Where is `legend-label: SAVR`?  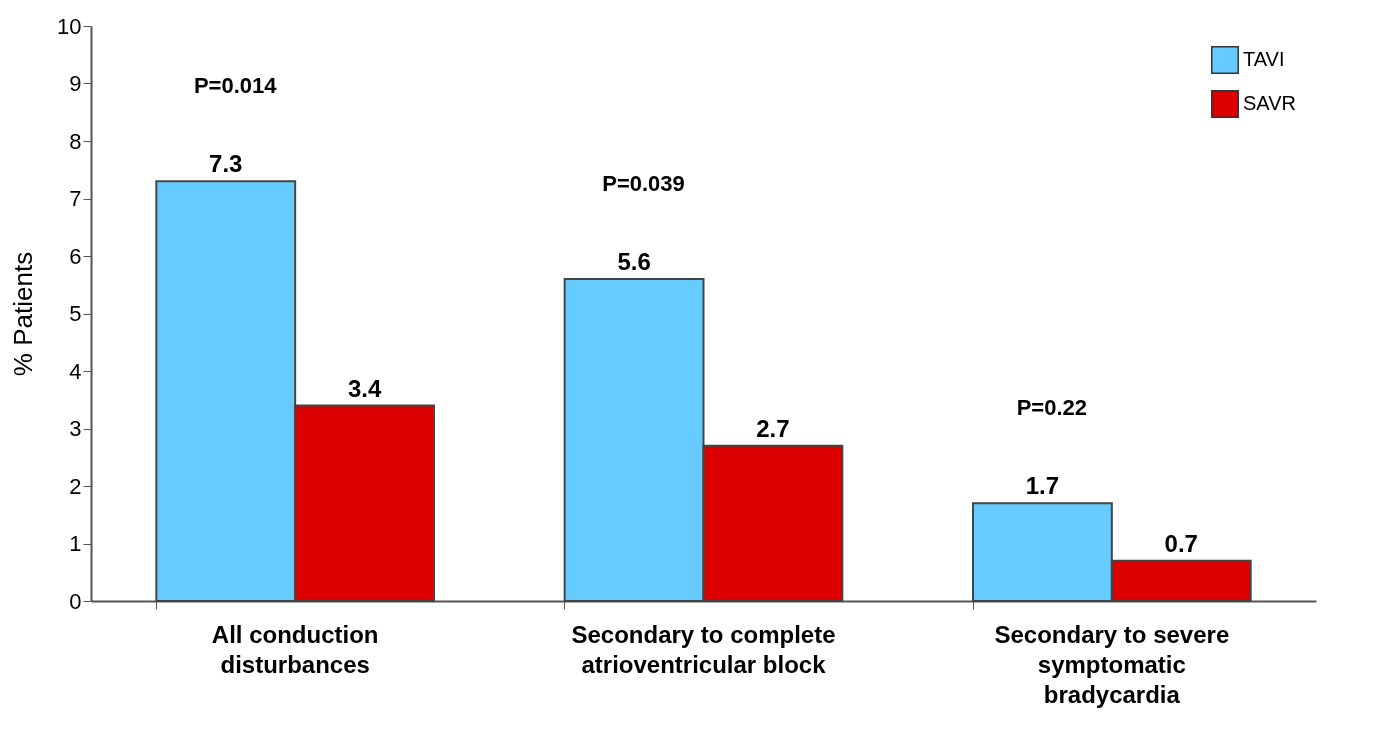 legend-label: SAVR is located at coordinates (1269, 103).